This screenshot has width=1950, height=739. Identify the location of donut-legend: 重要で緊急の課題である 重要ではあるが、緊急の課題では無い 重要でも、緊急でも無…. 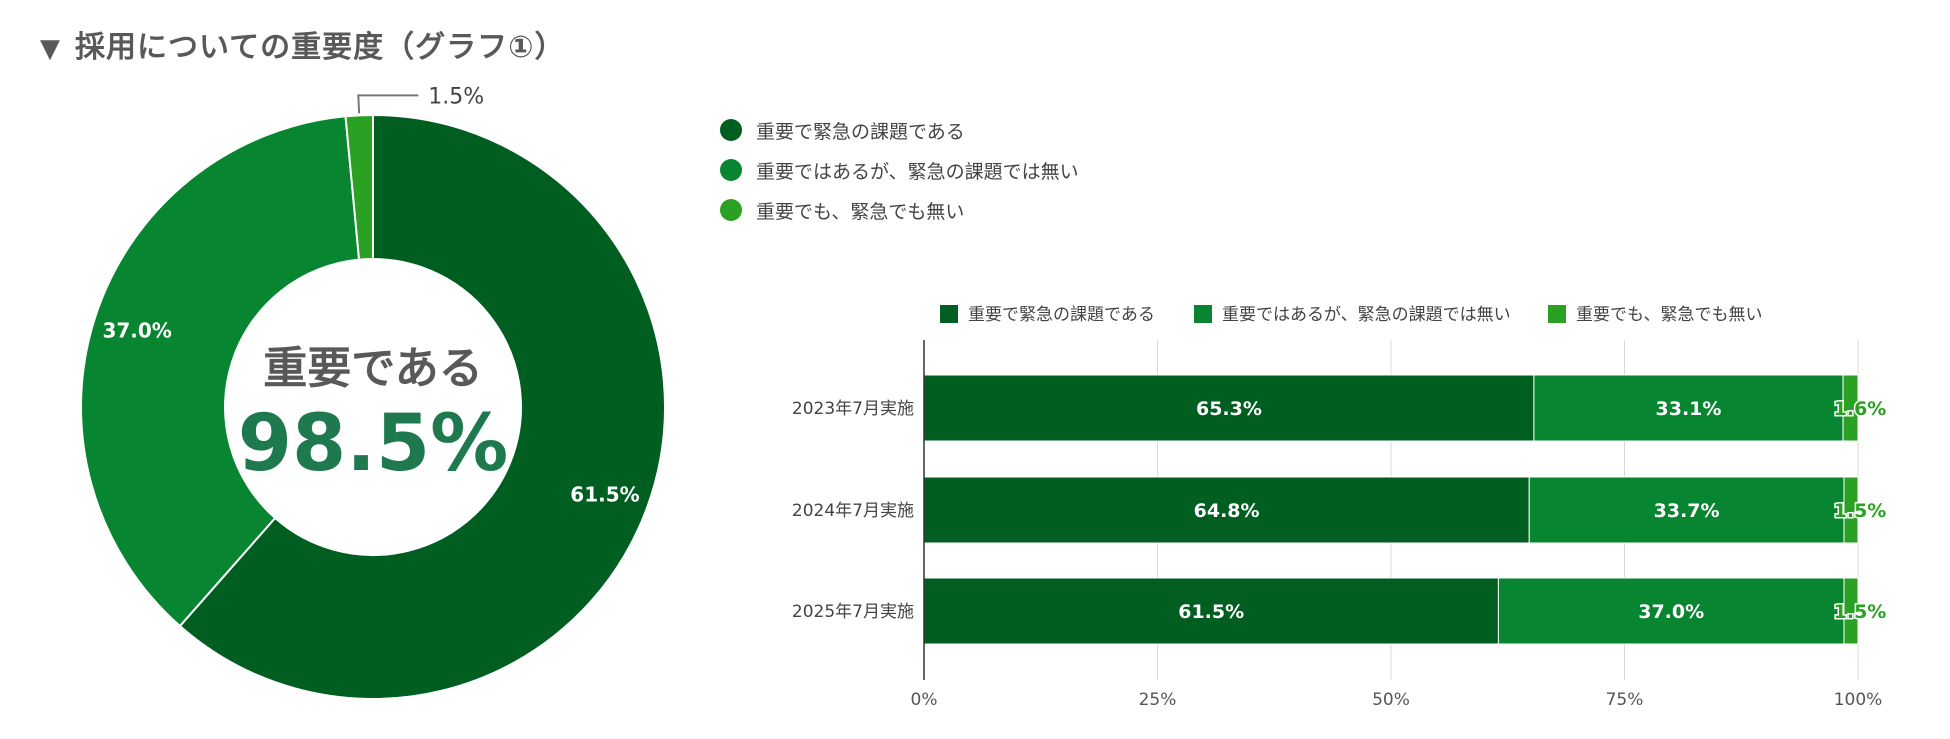
(899, 170).